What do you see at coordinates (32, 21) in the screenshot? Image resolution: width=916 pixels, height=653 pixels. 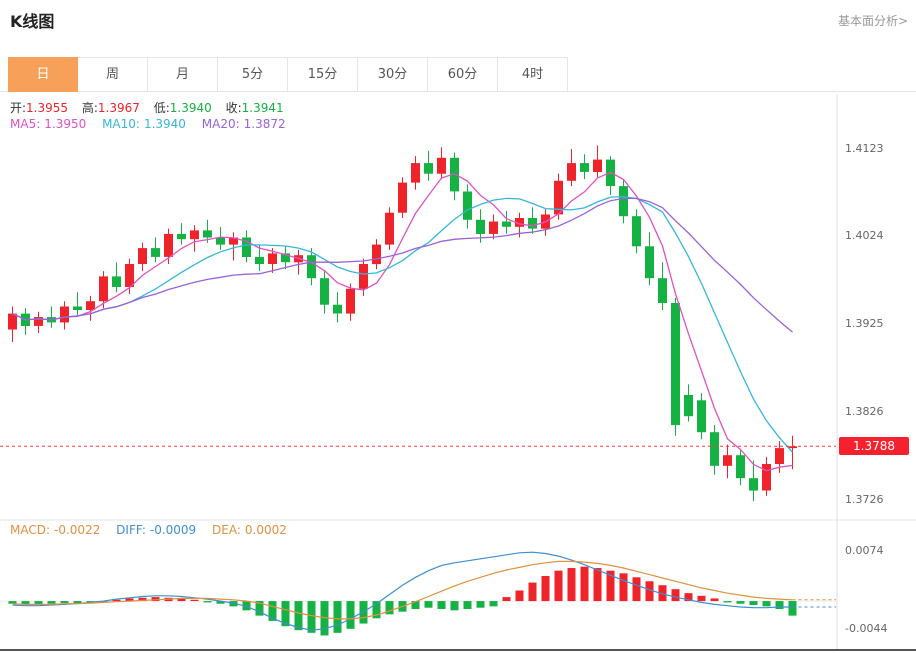 I see `page-title: K线图` at bounding box center [32, 21].